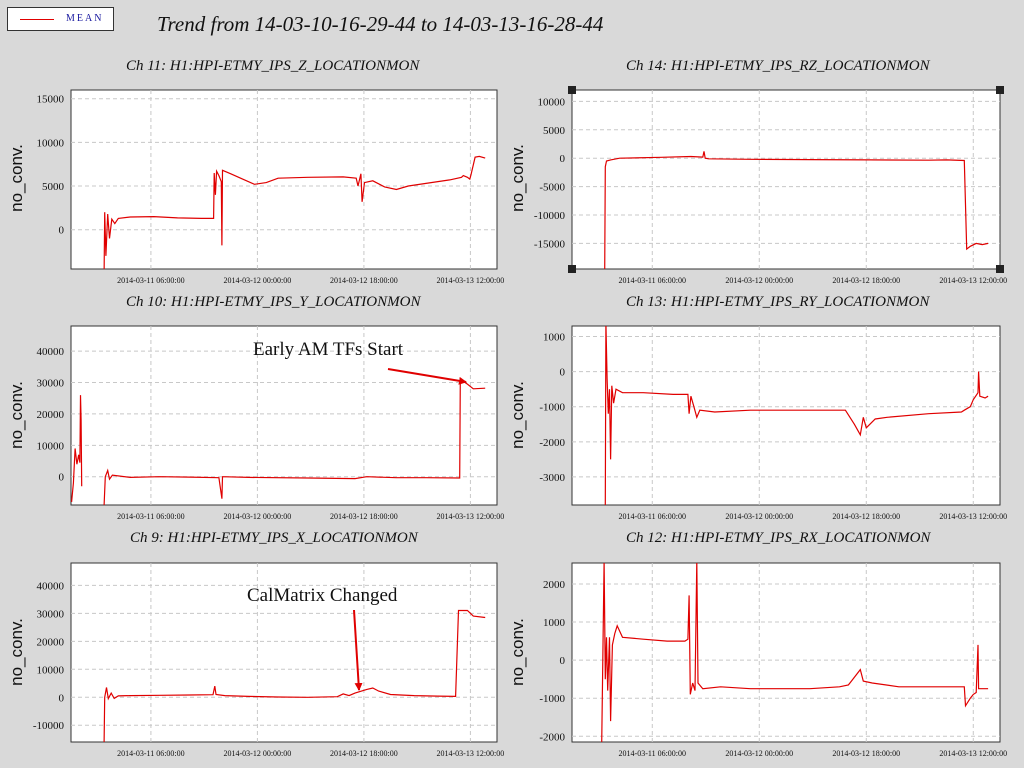  Describe the element at coordinates (322, 595) in the screenshot. I see `annotation-text: CalMatrix Changed` at that location.